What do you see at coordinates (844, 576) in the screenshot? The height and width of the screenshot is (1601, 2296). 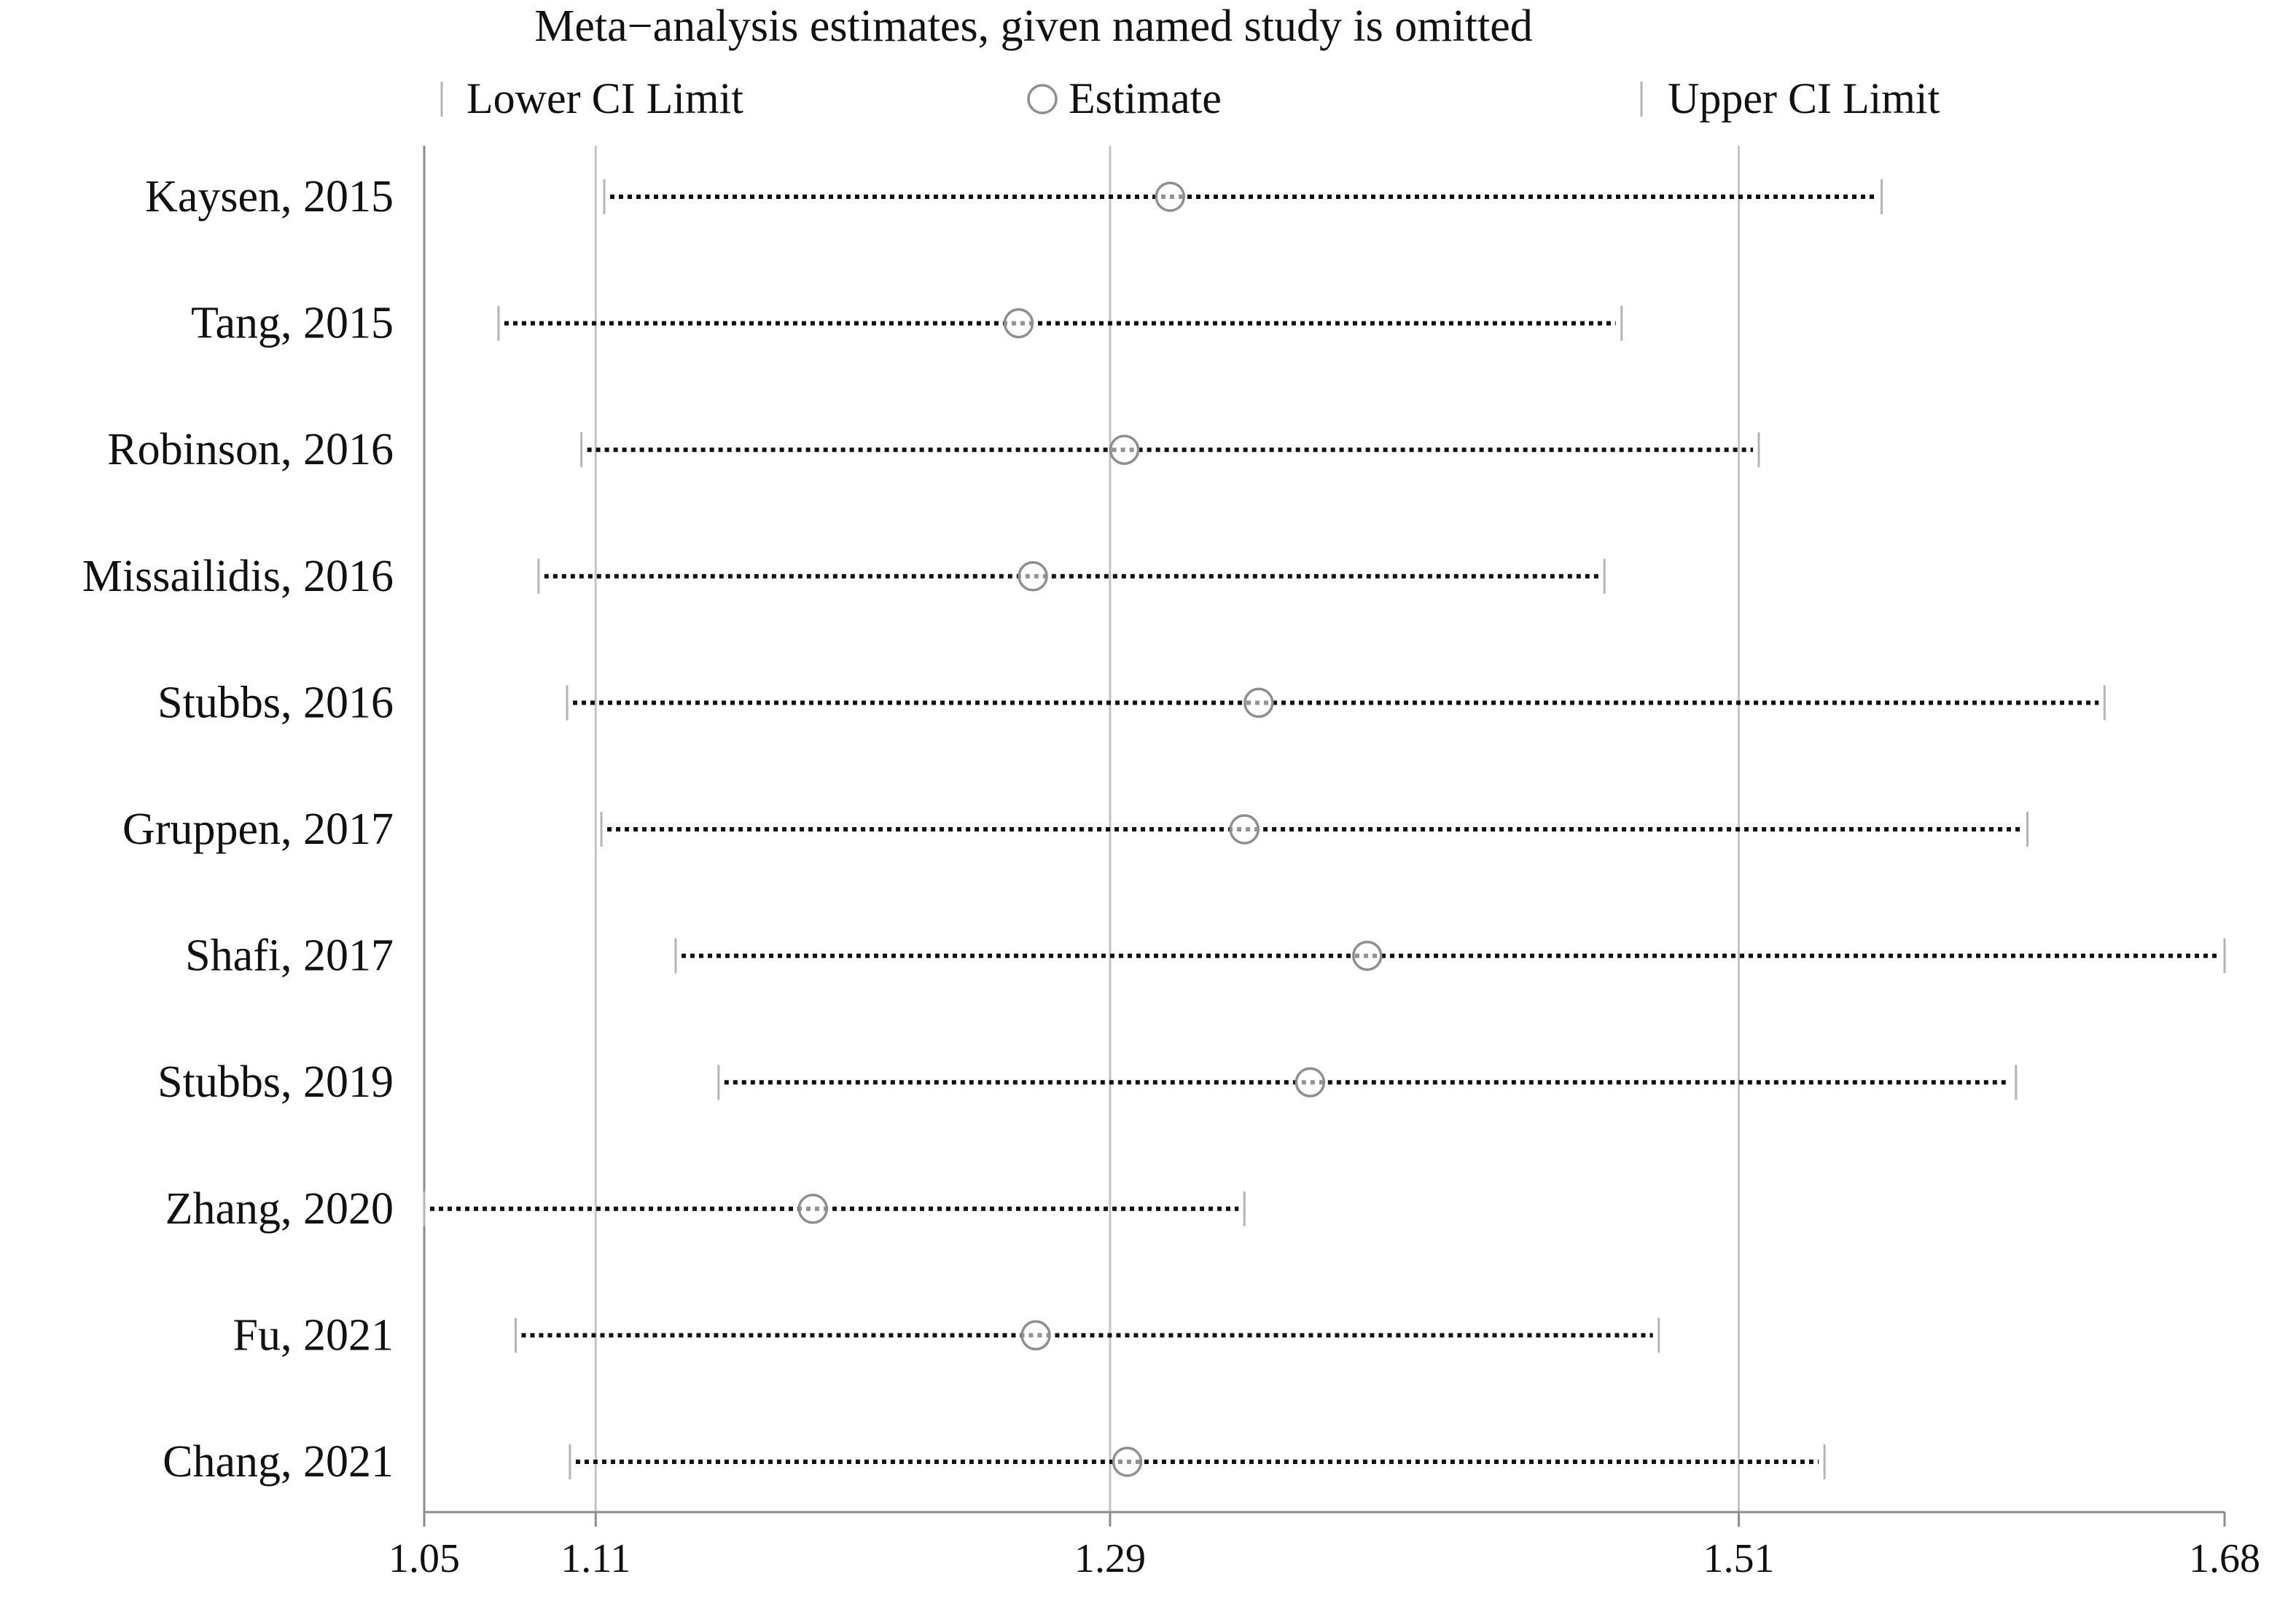 I see `study-row: Missailidis, 2016` at bounding box center [844, 576].